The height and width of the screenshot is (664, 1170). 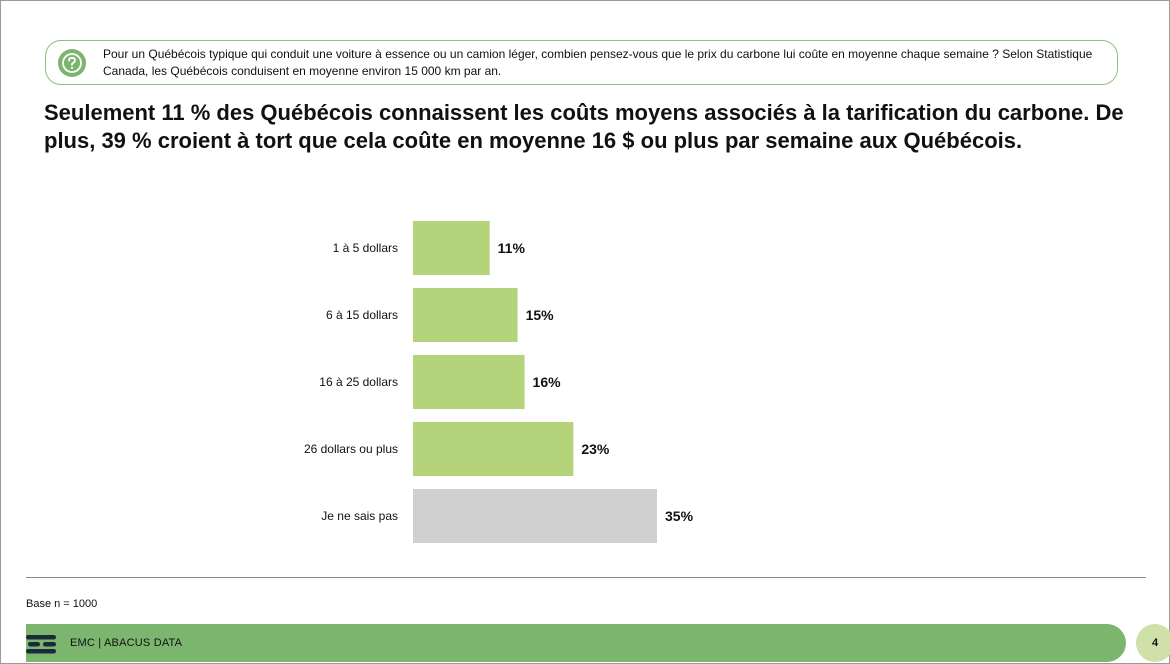 I want to click on data-label: 23%, so click(x=595, y=449).